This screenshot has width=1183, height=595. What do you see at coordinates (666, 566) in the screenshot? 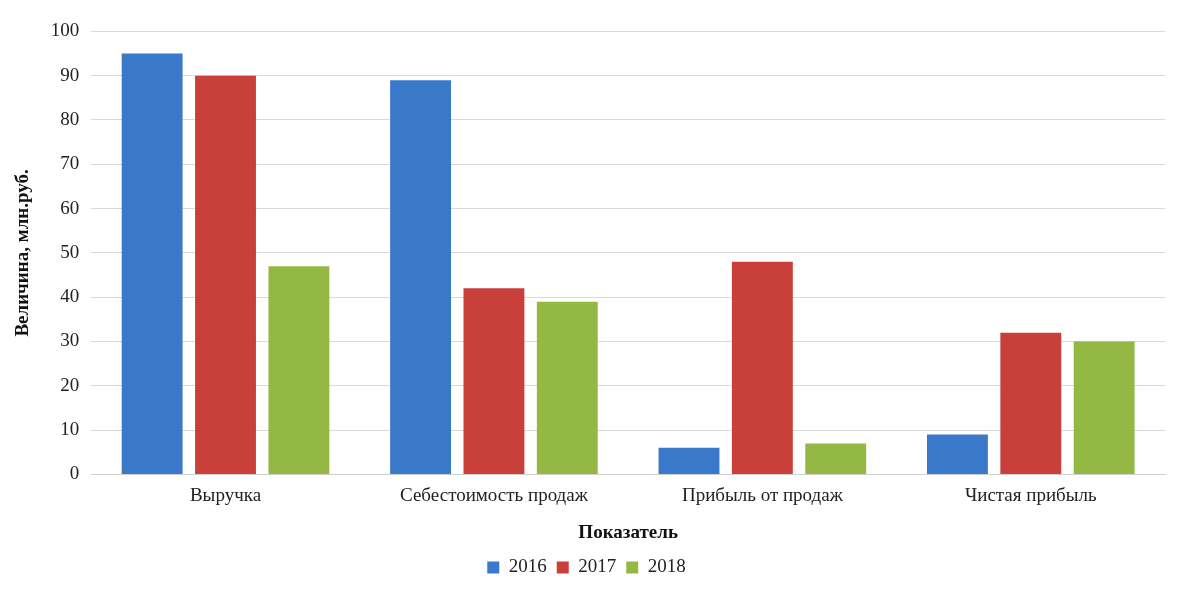
I see `legend-label: 2018` at bounding box center [666, 566].